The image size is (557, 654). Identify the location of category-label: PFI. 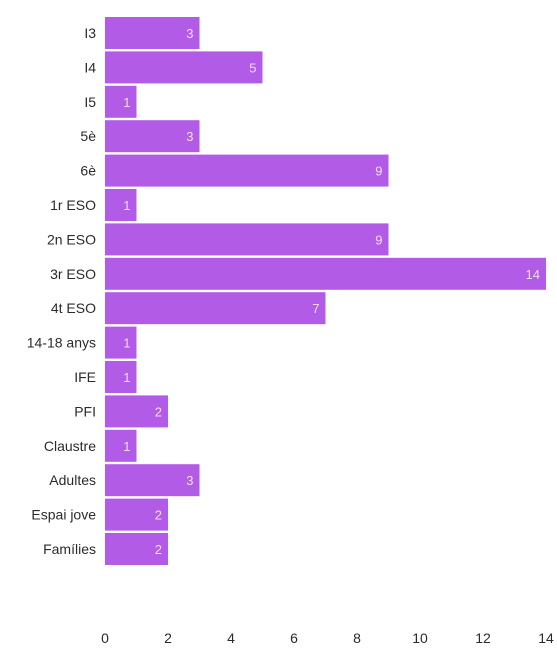
(85, 411).